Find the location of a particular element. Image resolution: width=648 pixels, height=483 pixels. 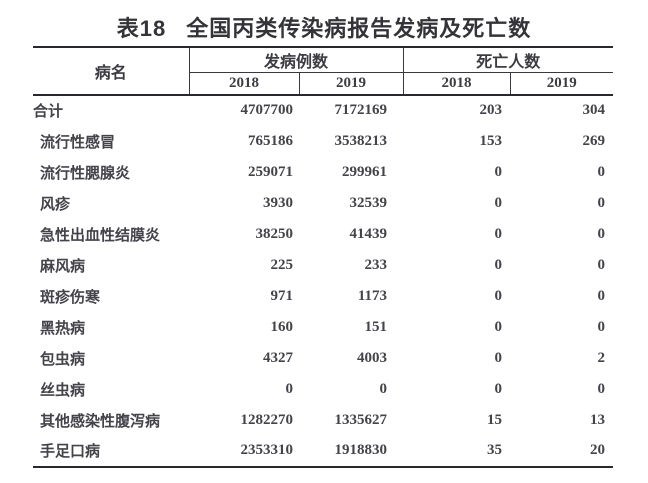

value-cell: 4003 is located at coordinates (372, 357).